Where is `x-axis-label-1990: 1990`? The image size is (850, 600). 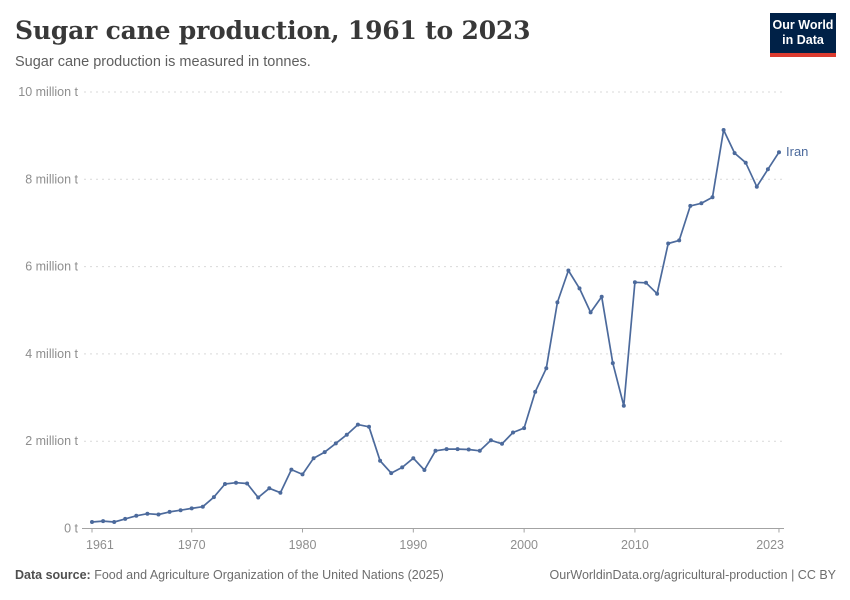 x-axis-label-1990: 1990 is located at coordinates (413, 545).